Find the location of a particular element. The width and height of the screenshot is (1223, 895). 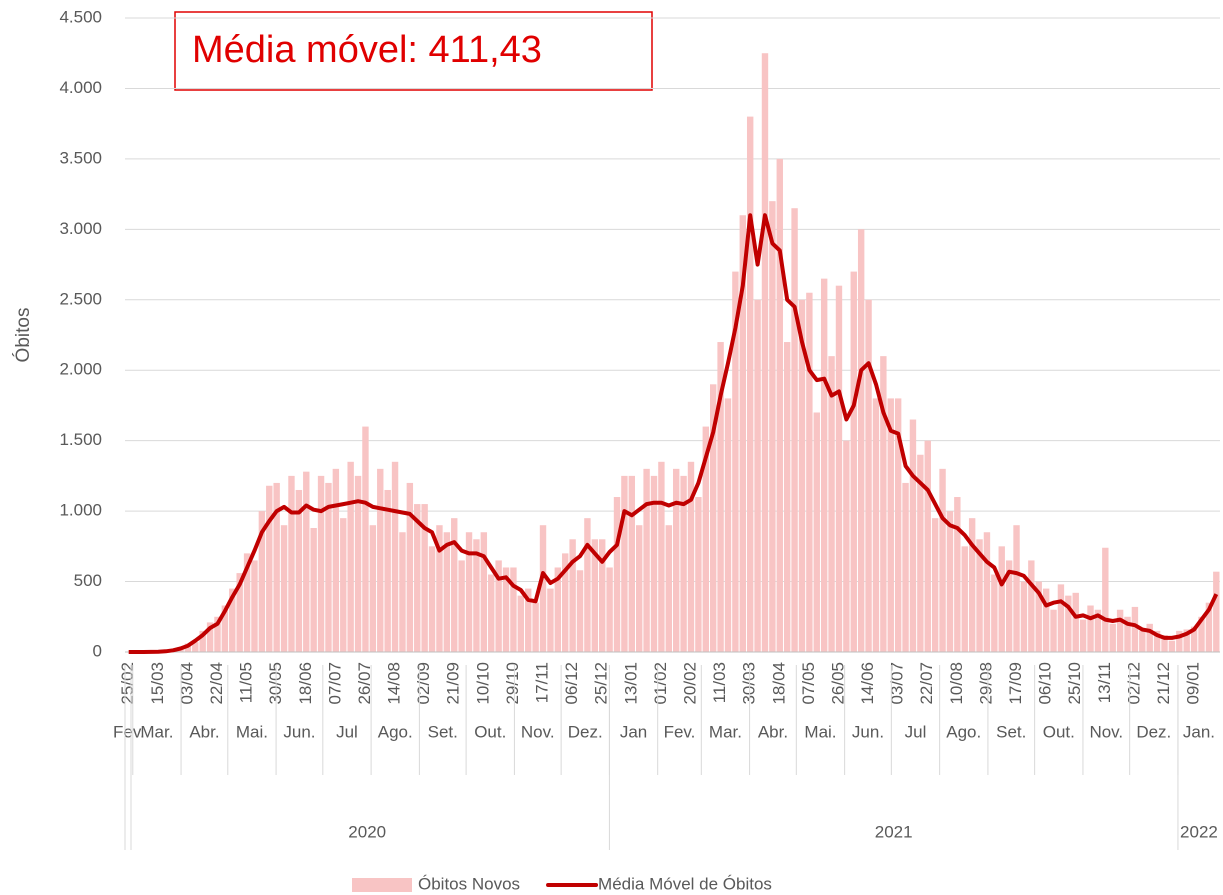

month-label: Mai. is located at coordinates (820, 731).